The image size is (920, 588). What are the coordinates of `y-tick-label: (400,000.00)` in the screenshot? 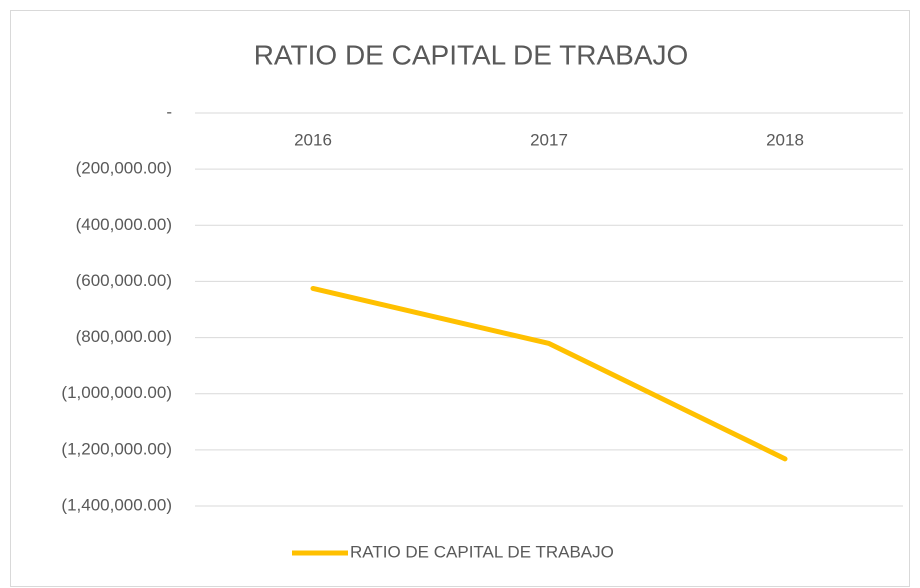 It's located at (124, 224).